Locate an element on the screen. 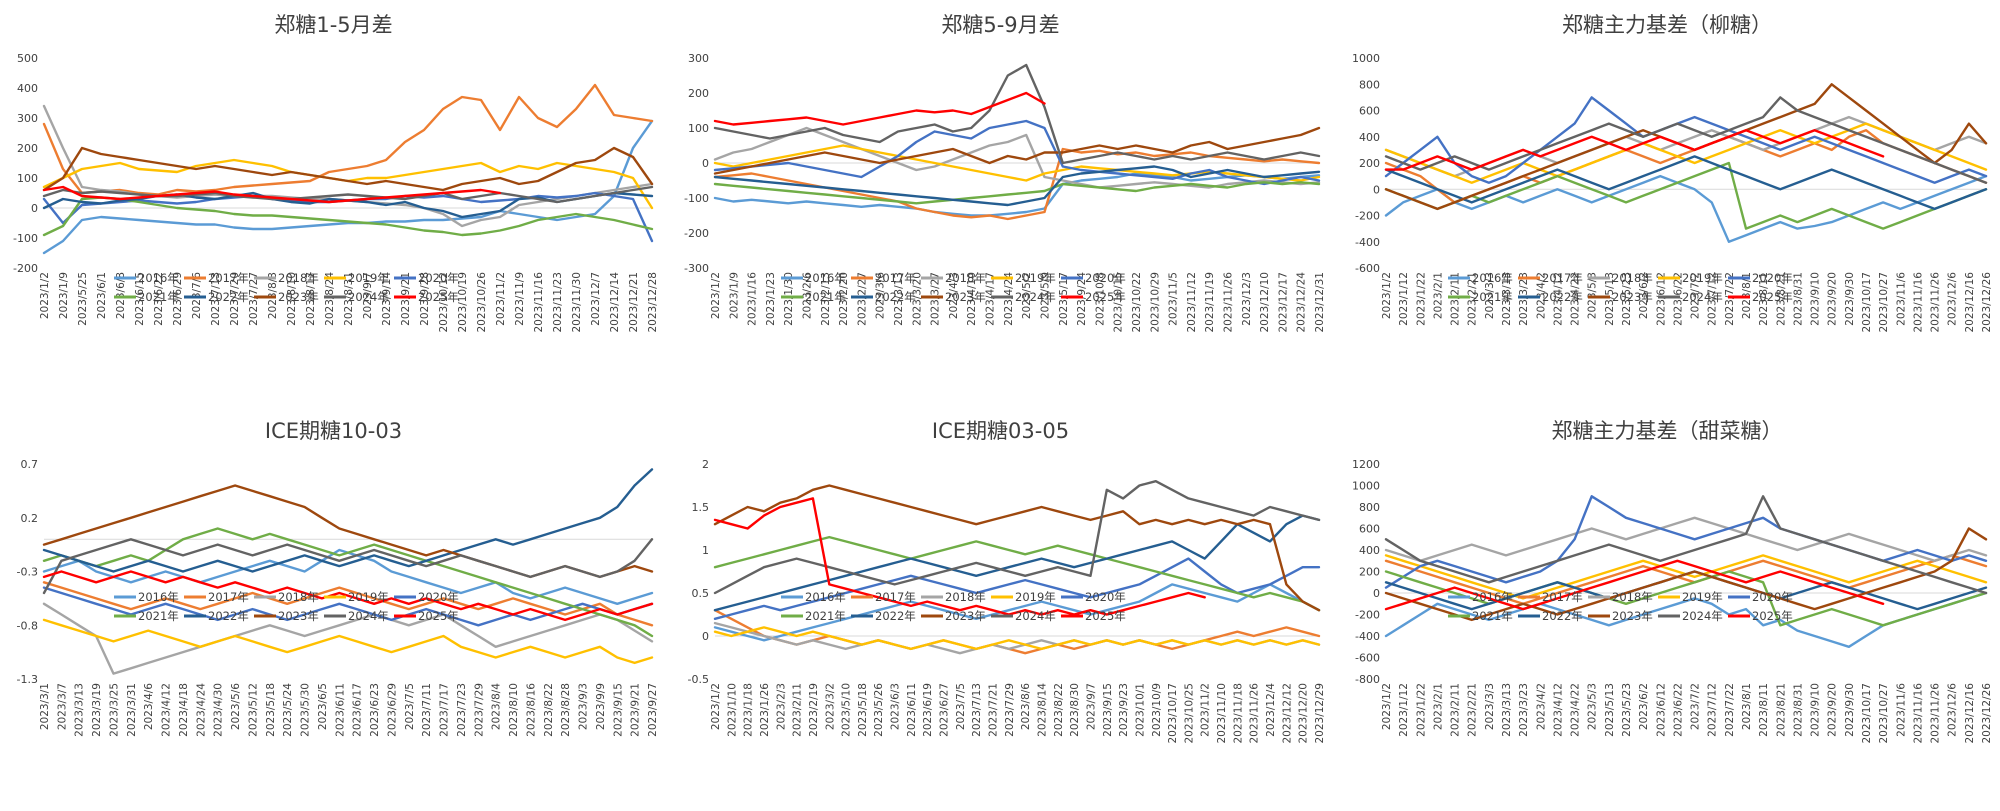 The width and height of the screenshot is (2000, 811). x-tick-label: 2023/10/27 is located at coordinates (1884, 302).